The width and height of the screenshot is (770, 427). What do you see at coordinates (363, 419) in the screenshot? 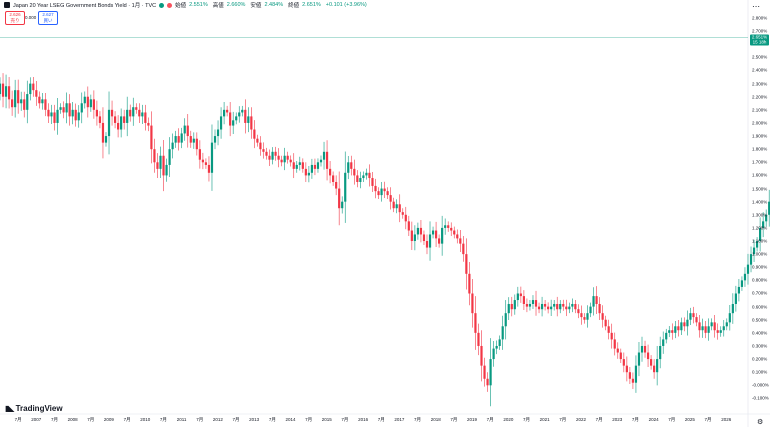
I see `time-axis-tick: 2016` at bounding box center [363, 419].